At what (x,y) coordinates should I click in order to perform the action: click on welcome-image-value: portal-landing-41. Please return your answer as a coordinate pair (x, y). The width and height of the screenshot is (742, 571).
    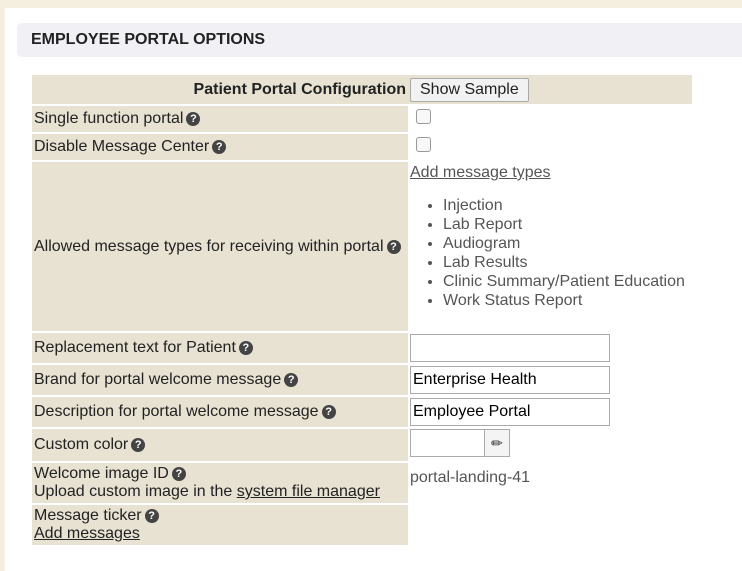
    Looking at the image, I should click on (470, 477).